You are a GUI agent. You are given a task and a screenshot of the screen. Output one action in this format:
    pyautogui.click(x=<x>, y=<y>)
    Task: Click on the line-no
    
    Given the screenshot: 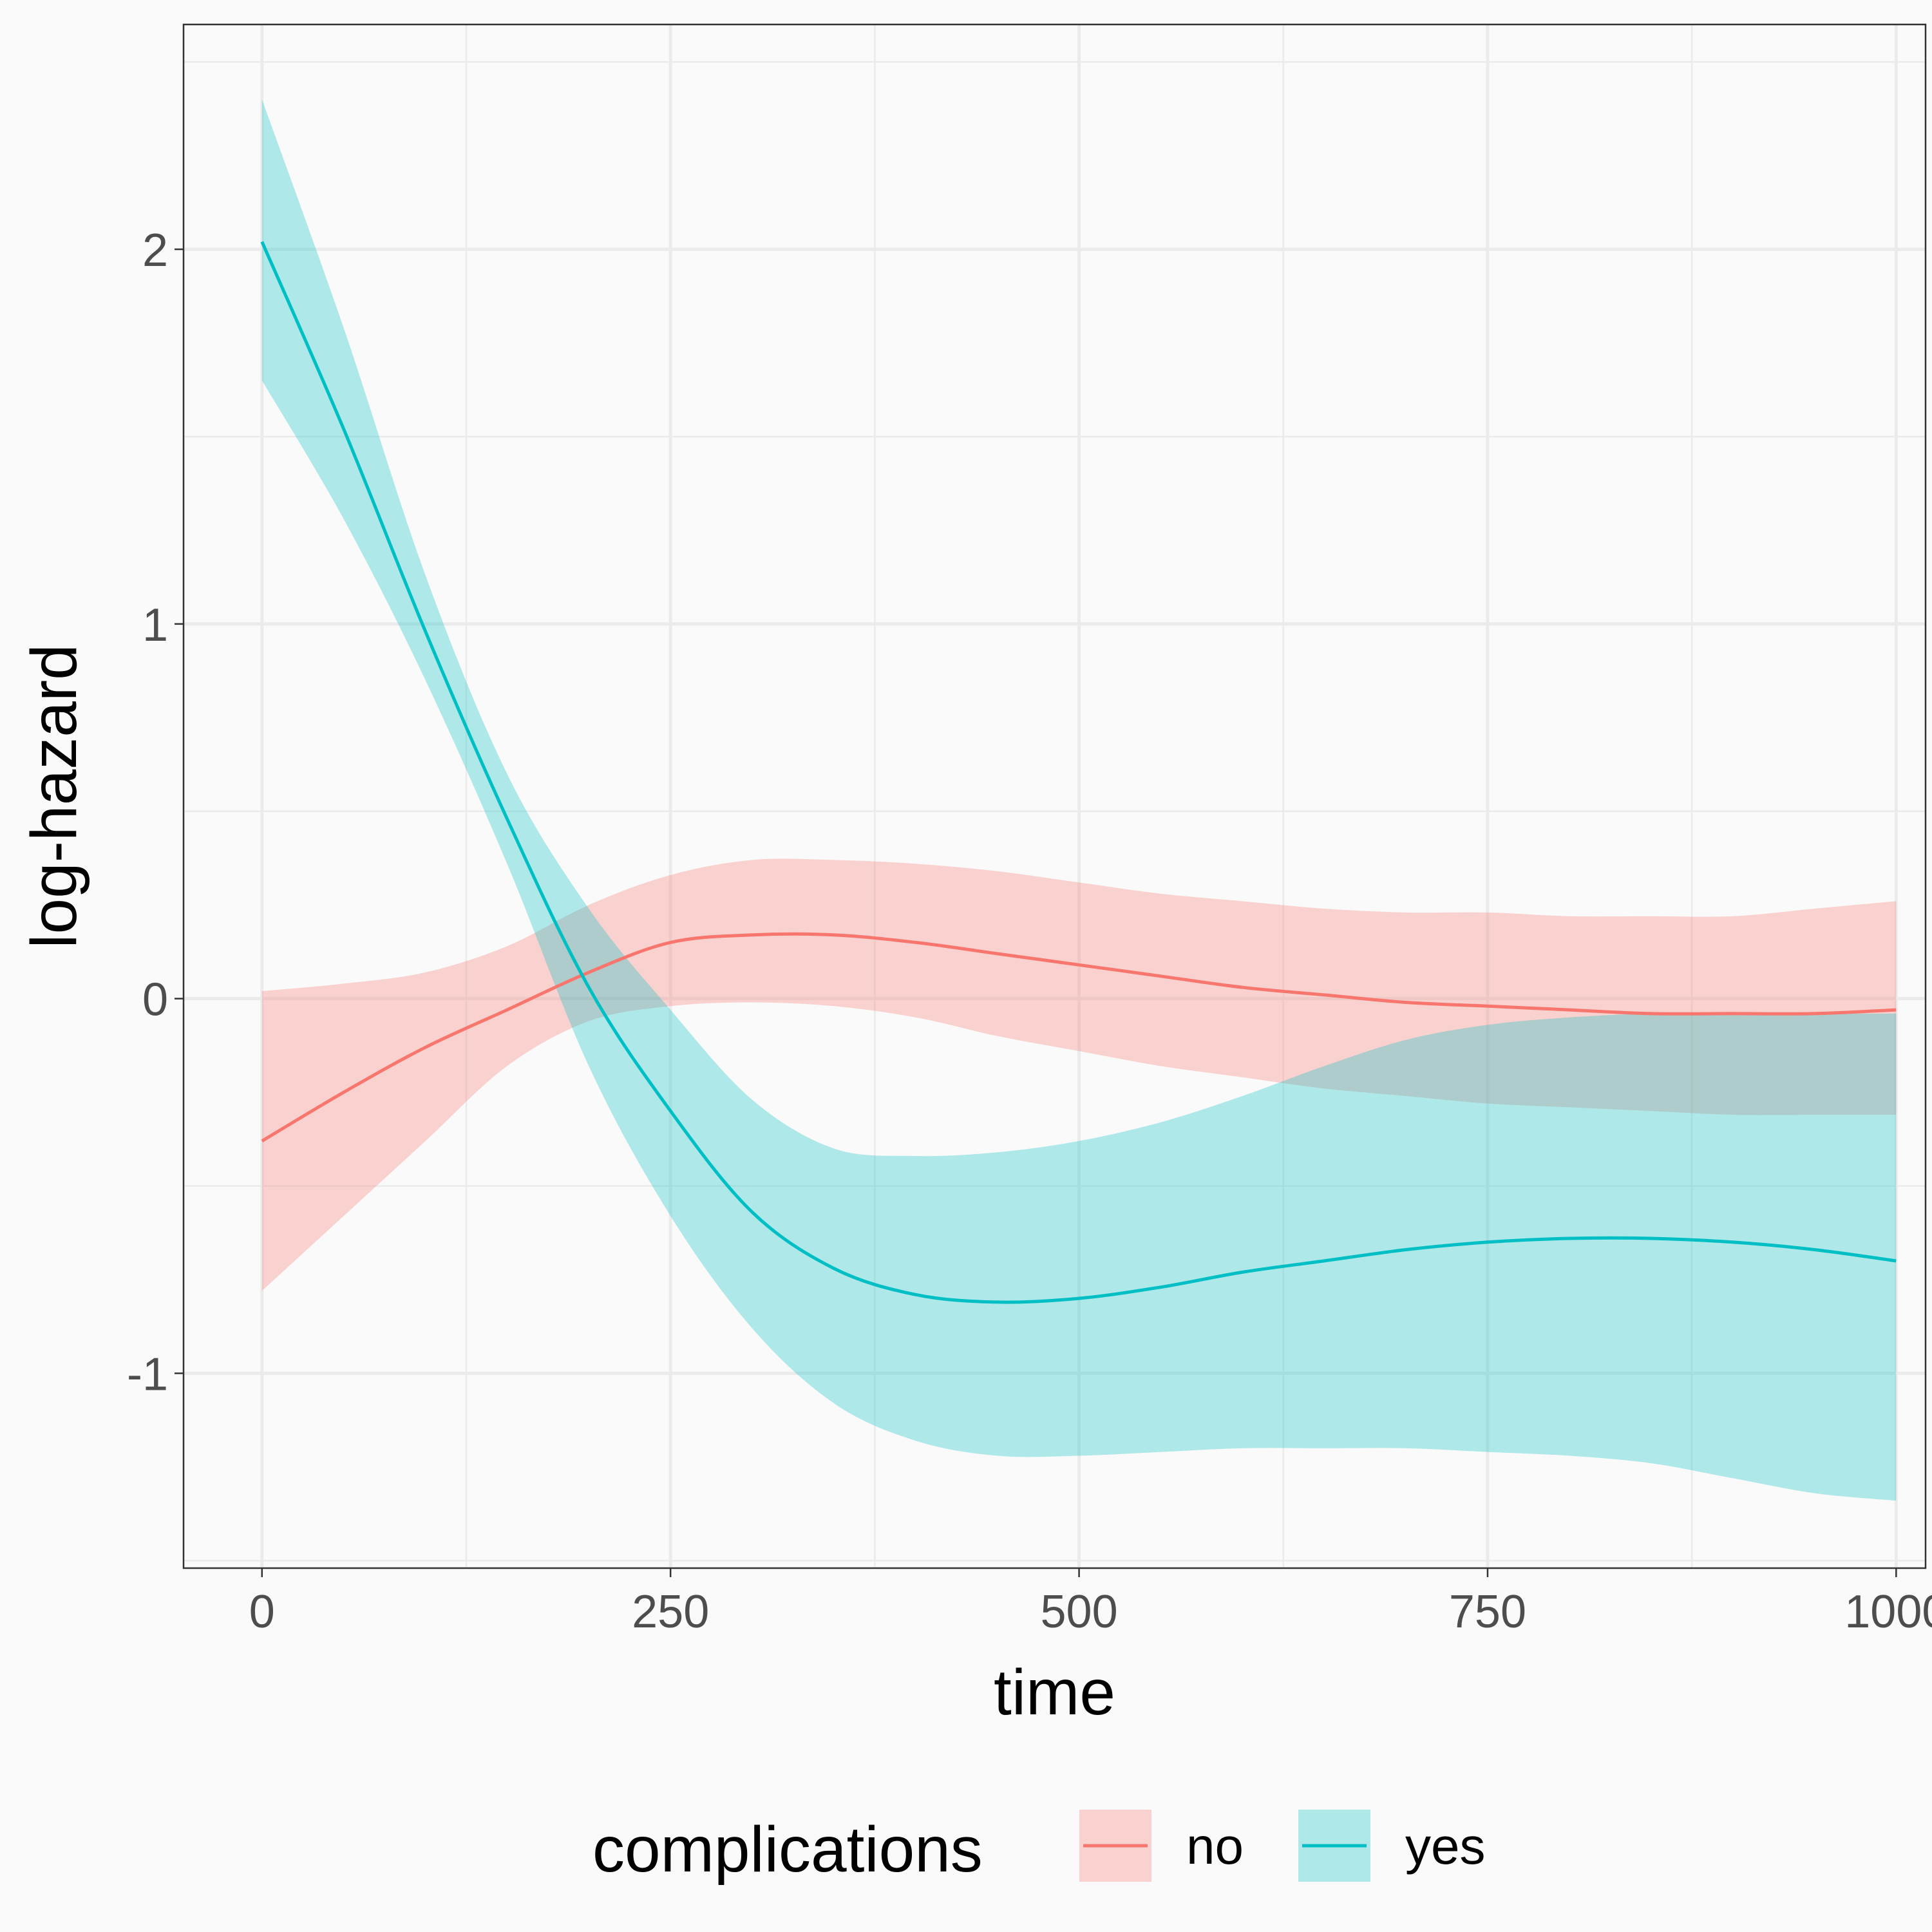 What is the action you would take?
    pyautogui.click(x=1079, y=1037)
    